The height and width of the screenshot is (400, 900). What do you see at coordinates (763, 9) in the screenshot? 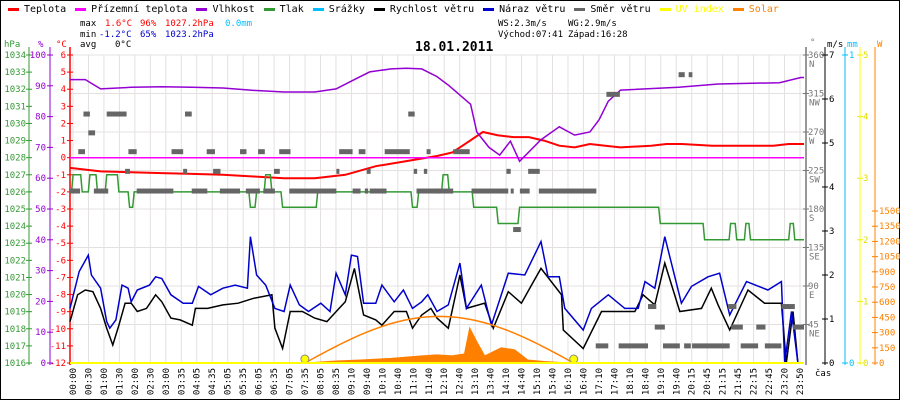
I see `legend-label: Solar` at bounding box center [763, 9].